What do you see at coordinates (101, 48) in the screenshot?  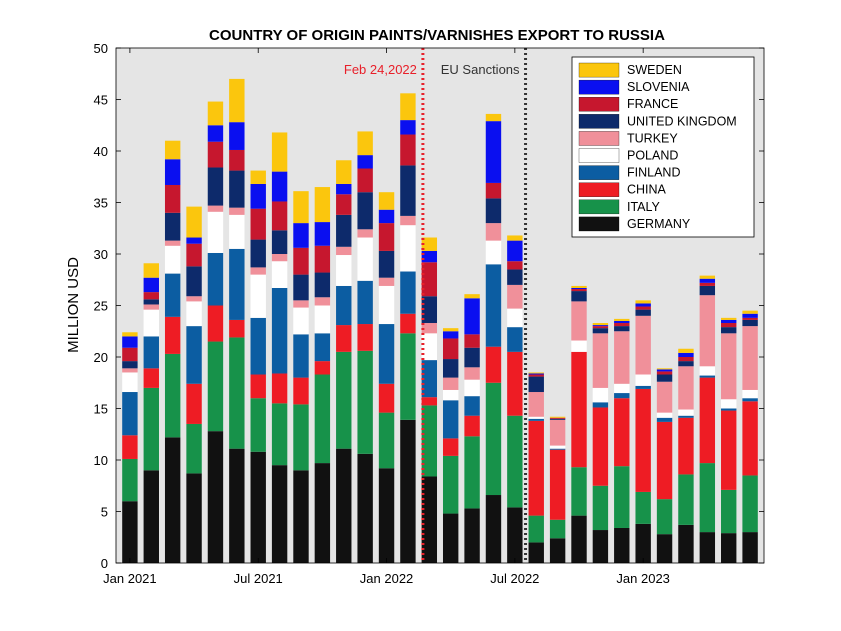 I see `y-tick-label: 50` at bounding box center [101, 48].